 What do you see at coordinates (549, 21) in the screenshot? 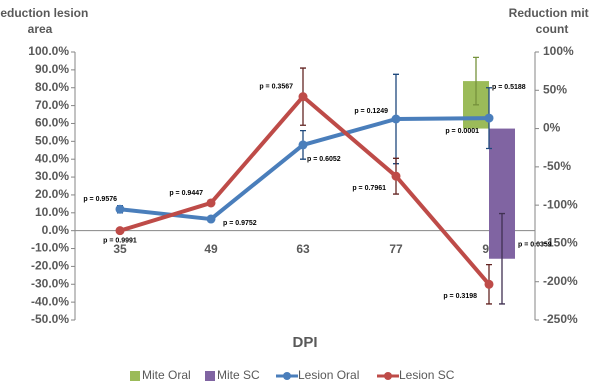
I see `y2-axis-title: Reduction mite count` at bounding box center [549, 21].